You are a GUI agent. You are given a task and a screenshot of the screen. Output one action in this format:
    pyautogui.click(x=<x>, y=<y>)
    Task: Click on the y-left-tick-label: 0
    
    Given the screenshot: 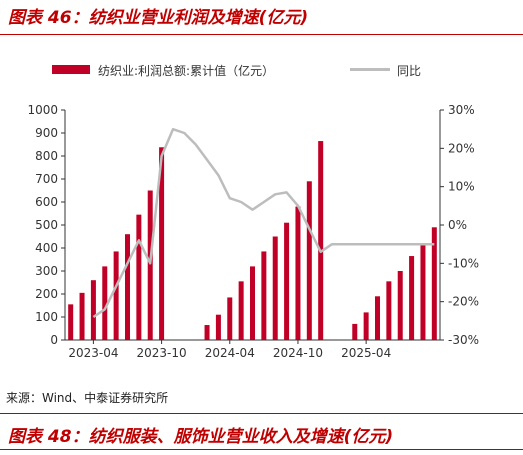 What is the action you would take?
    pyautogui.click(x=54, y=340)
    